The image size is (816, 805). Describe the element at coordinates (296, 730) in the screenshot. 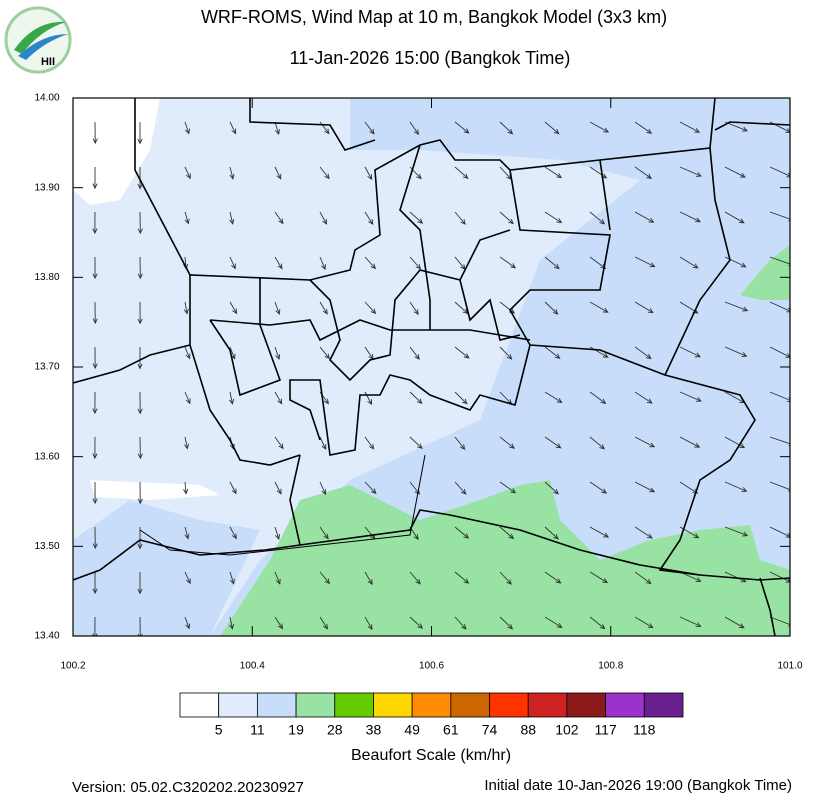

I see `colorbar-label: 19` at that location.